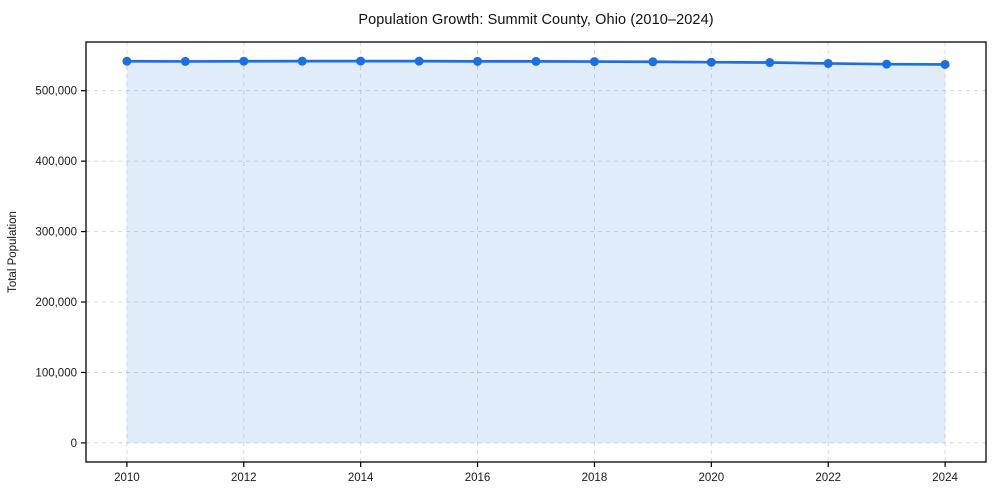  Describe the element at coordinates (56, 373) in the screenshot. I see `y-tick-label: 100,000` at that location.